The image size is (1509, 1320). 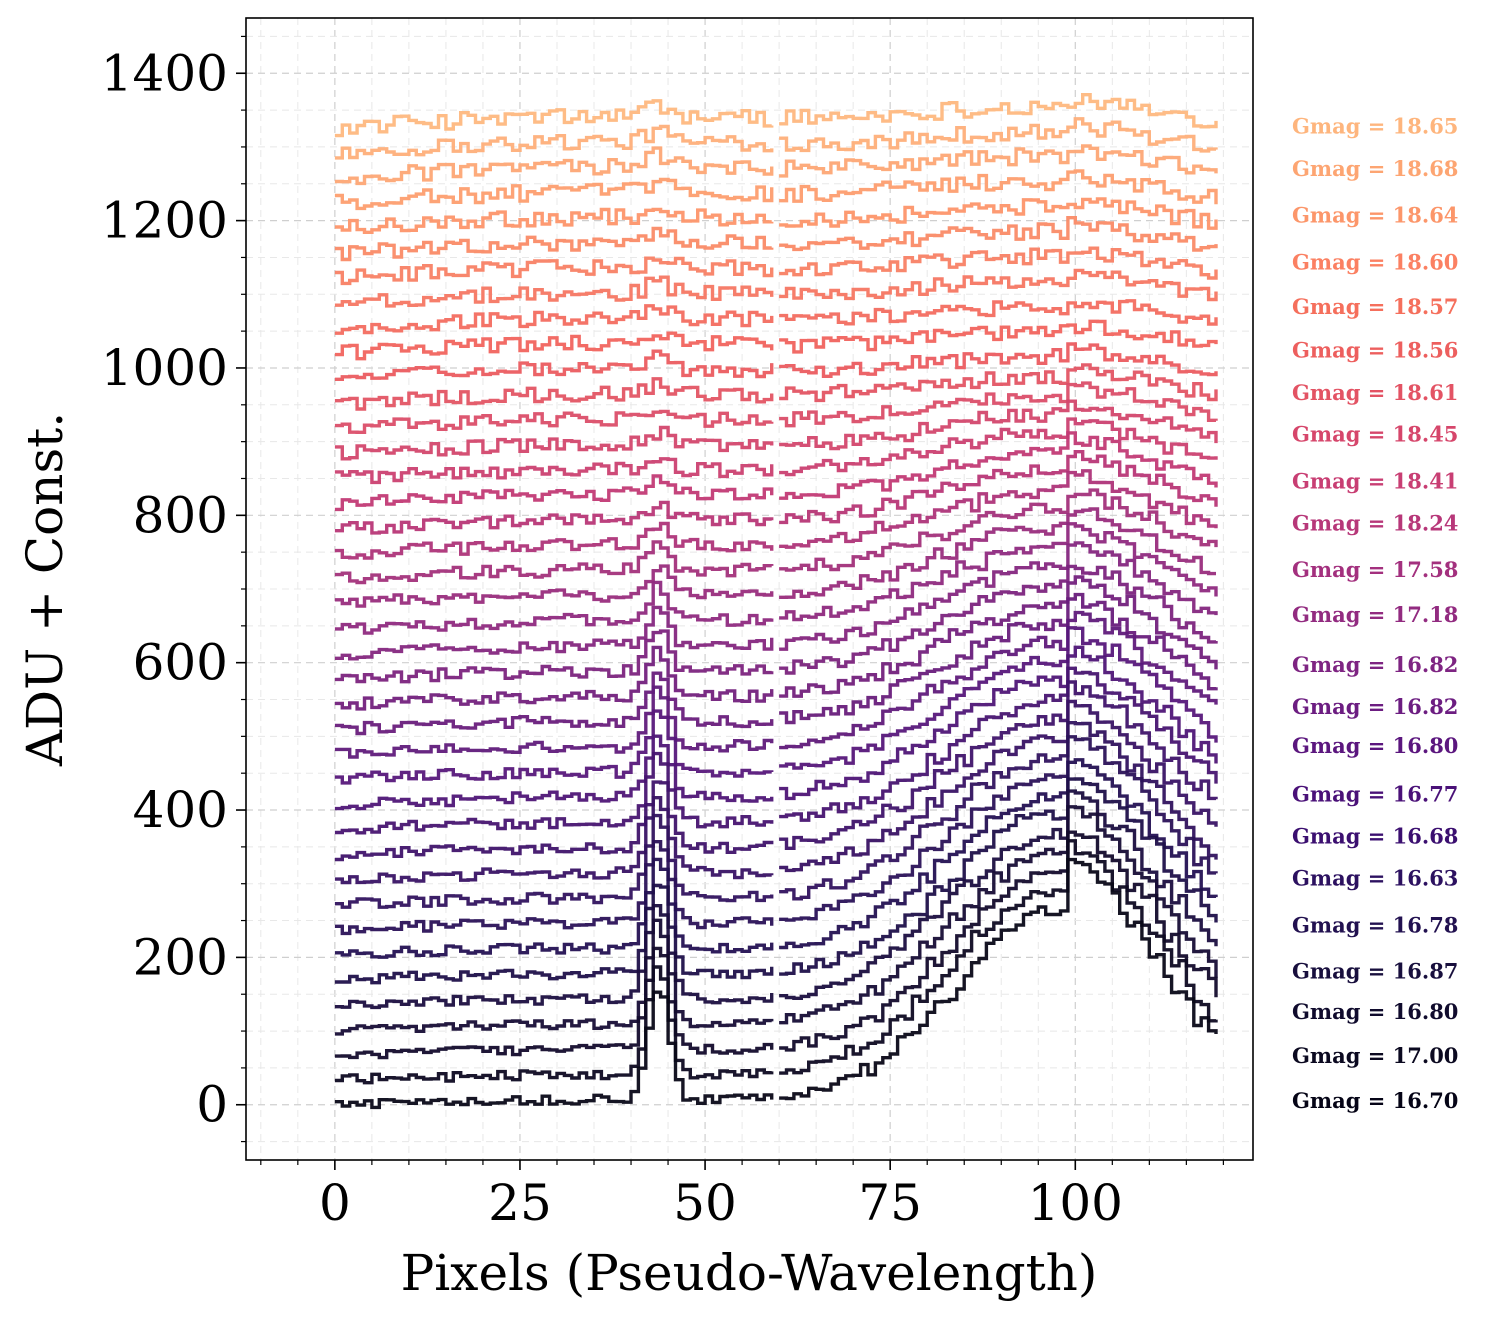 I want to click on x-tick-label: 75, so click(x=890, y=1203).